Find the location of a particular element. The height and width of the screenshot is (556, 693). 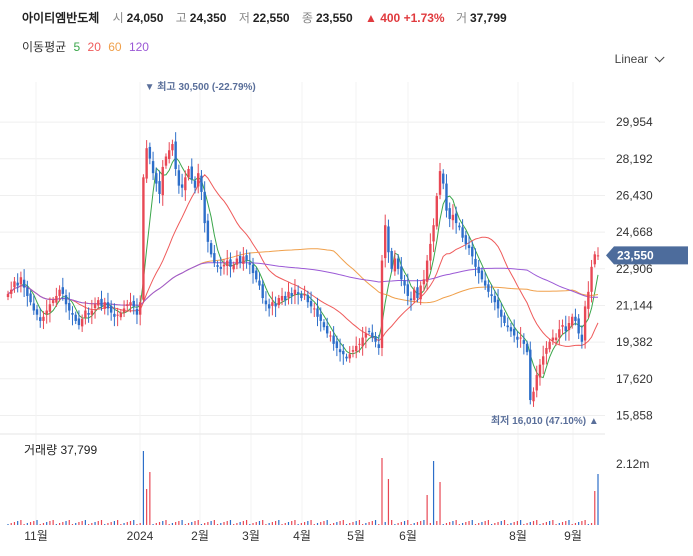

time-tick-label: 5월 is located at coordinates (356, 536).